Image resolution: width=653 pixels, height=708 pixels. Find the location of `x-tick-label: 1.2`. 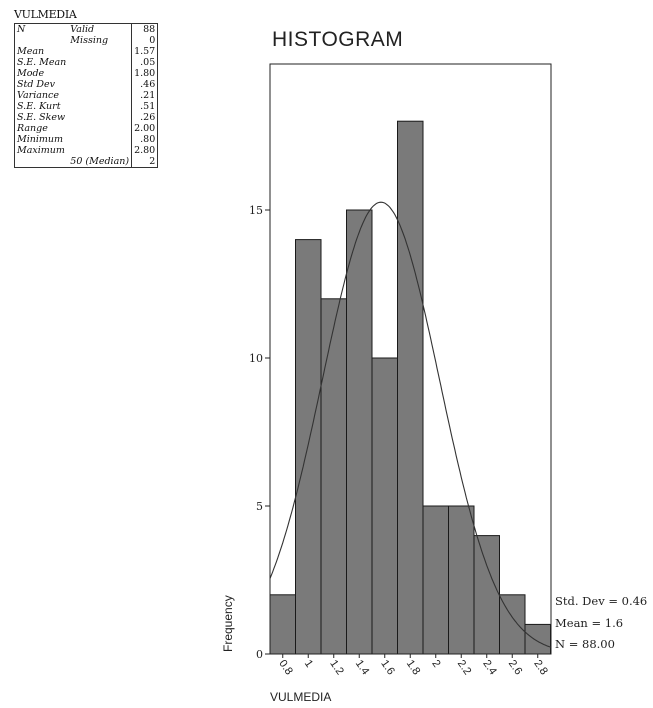

x-tick-label: 1.2 is located at coordinates (336, 667).